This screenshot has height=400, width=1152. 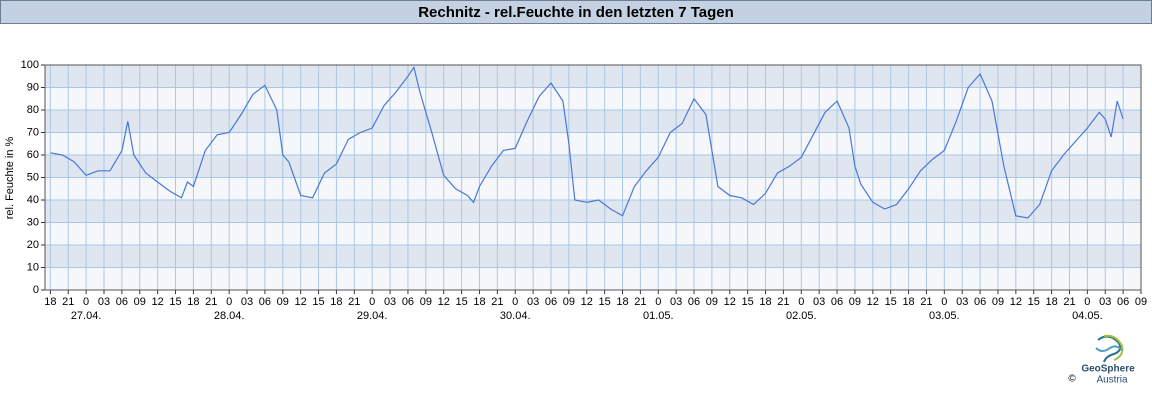 What do you see at coordinates (658, 316) in the screenshot?
I see `date-label: 01.05.` at bounding box center [658, 316].